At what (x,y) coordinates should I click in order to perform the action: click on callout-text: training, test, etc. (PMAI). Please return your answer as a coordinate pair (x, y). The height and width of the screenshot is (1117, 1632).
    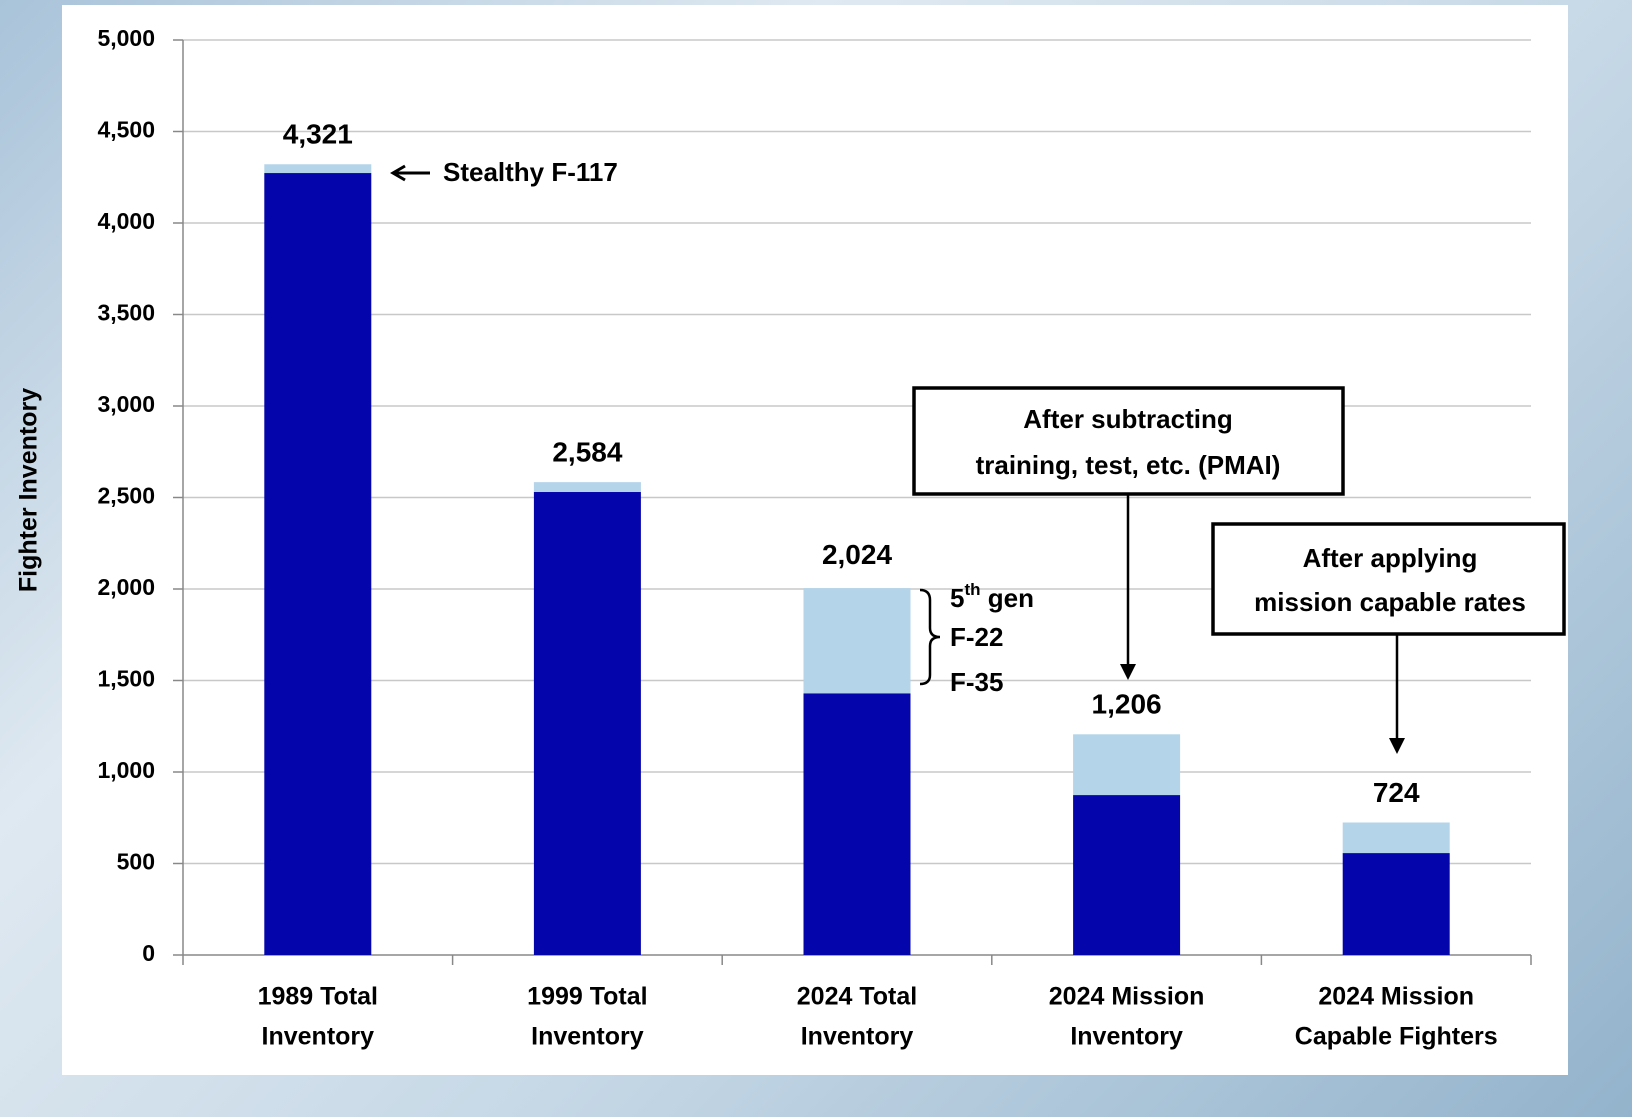
    Looking at the image, I should click on (1128, 465).